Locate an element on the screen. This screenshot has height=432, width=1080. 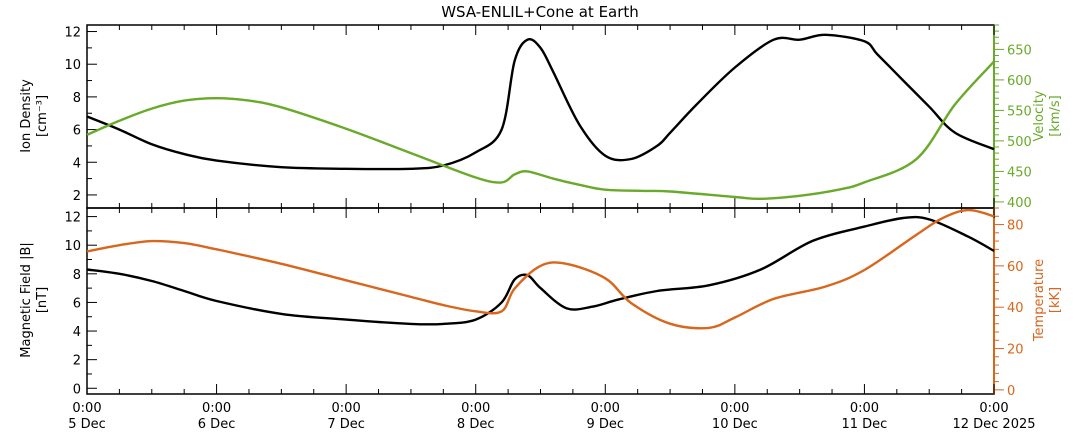
x-tick-date: 10 Dec is located at coordinates (735, 424).